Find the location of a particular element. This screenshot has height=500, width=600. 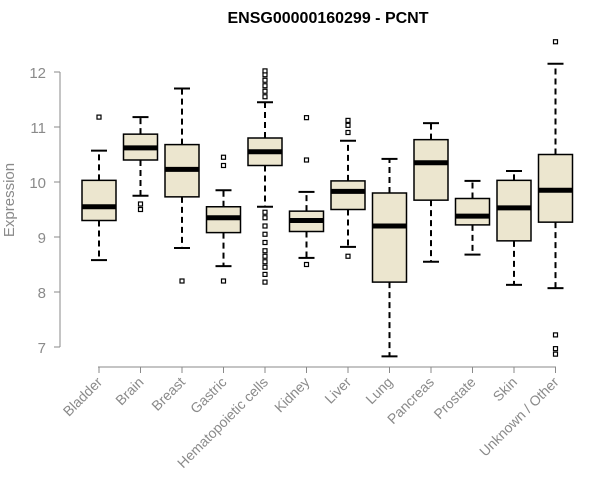

chart-title: ENSG00000160299 - PCNT is located at coordinates (328, 18).